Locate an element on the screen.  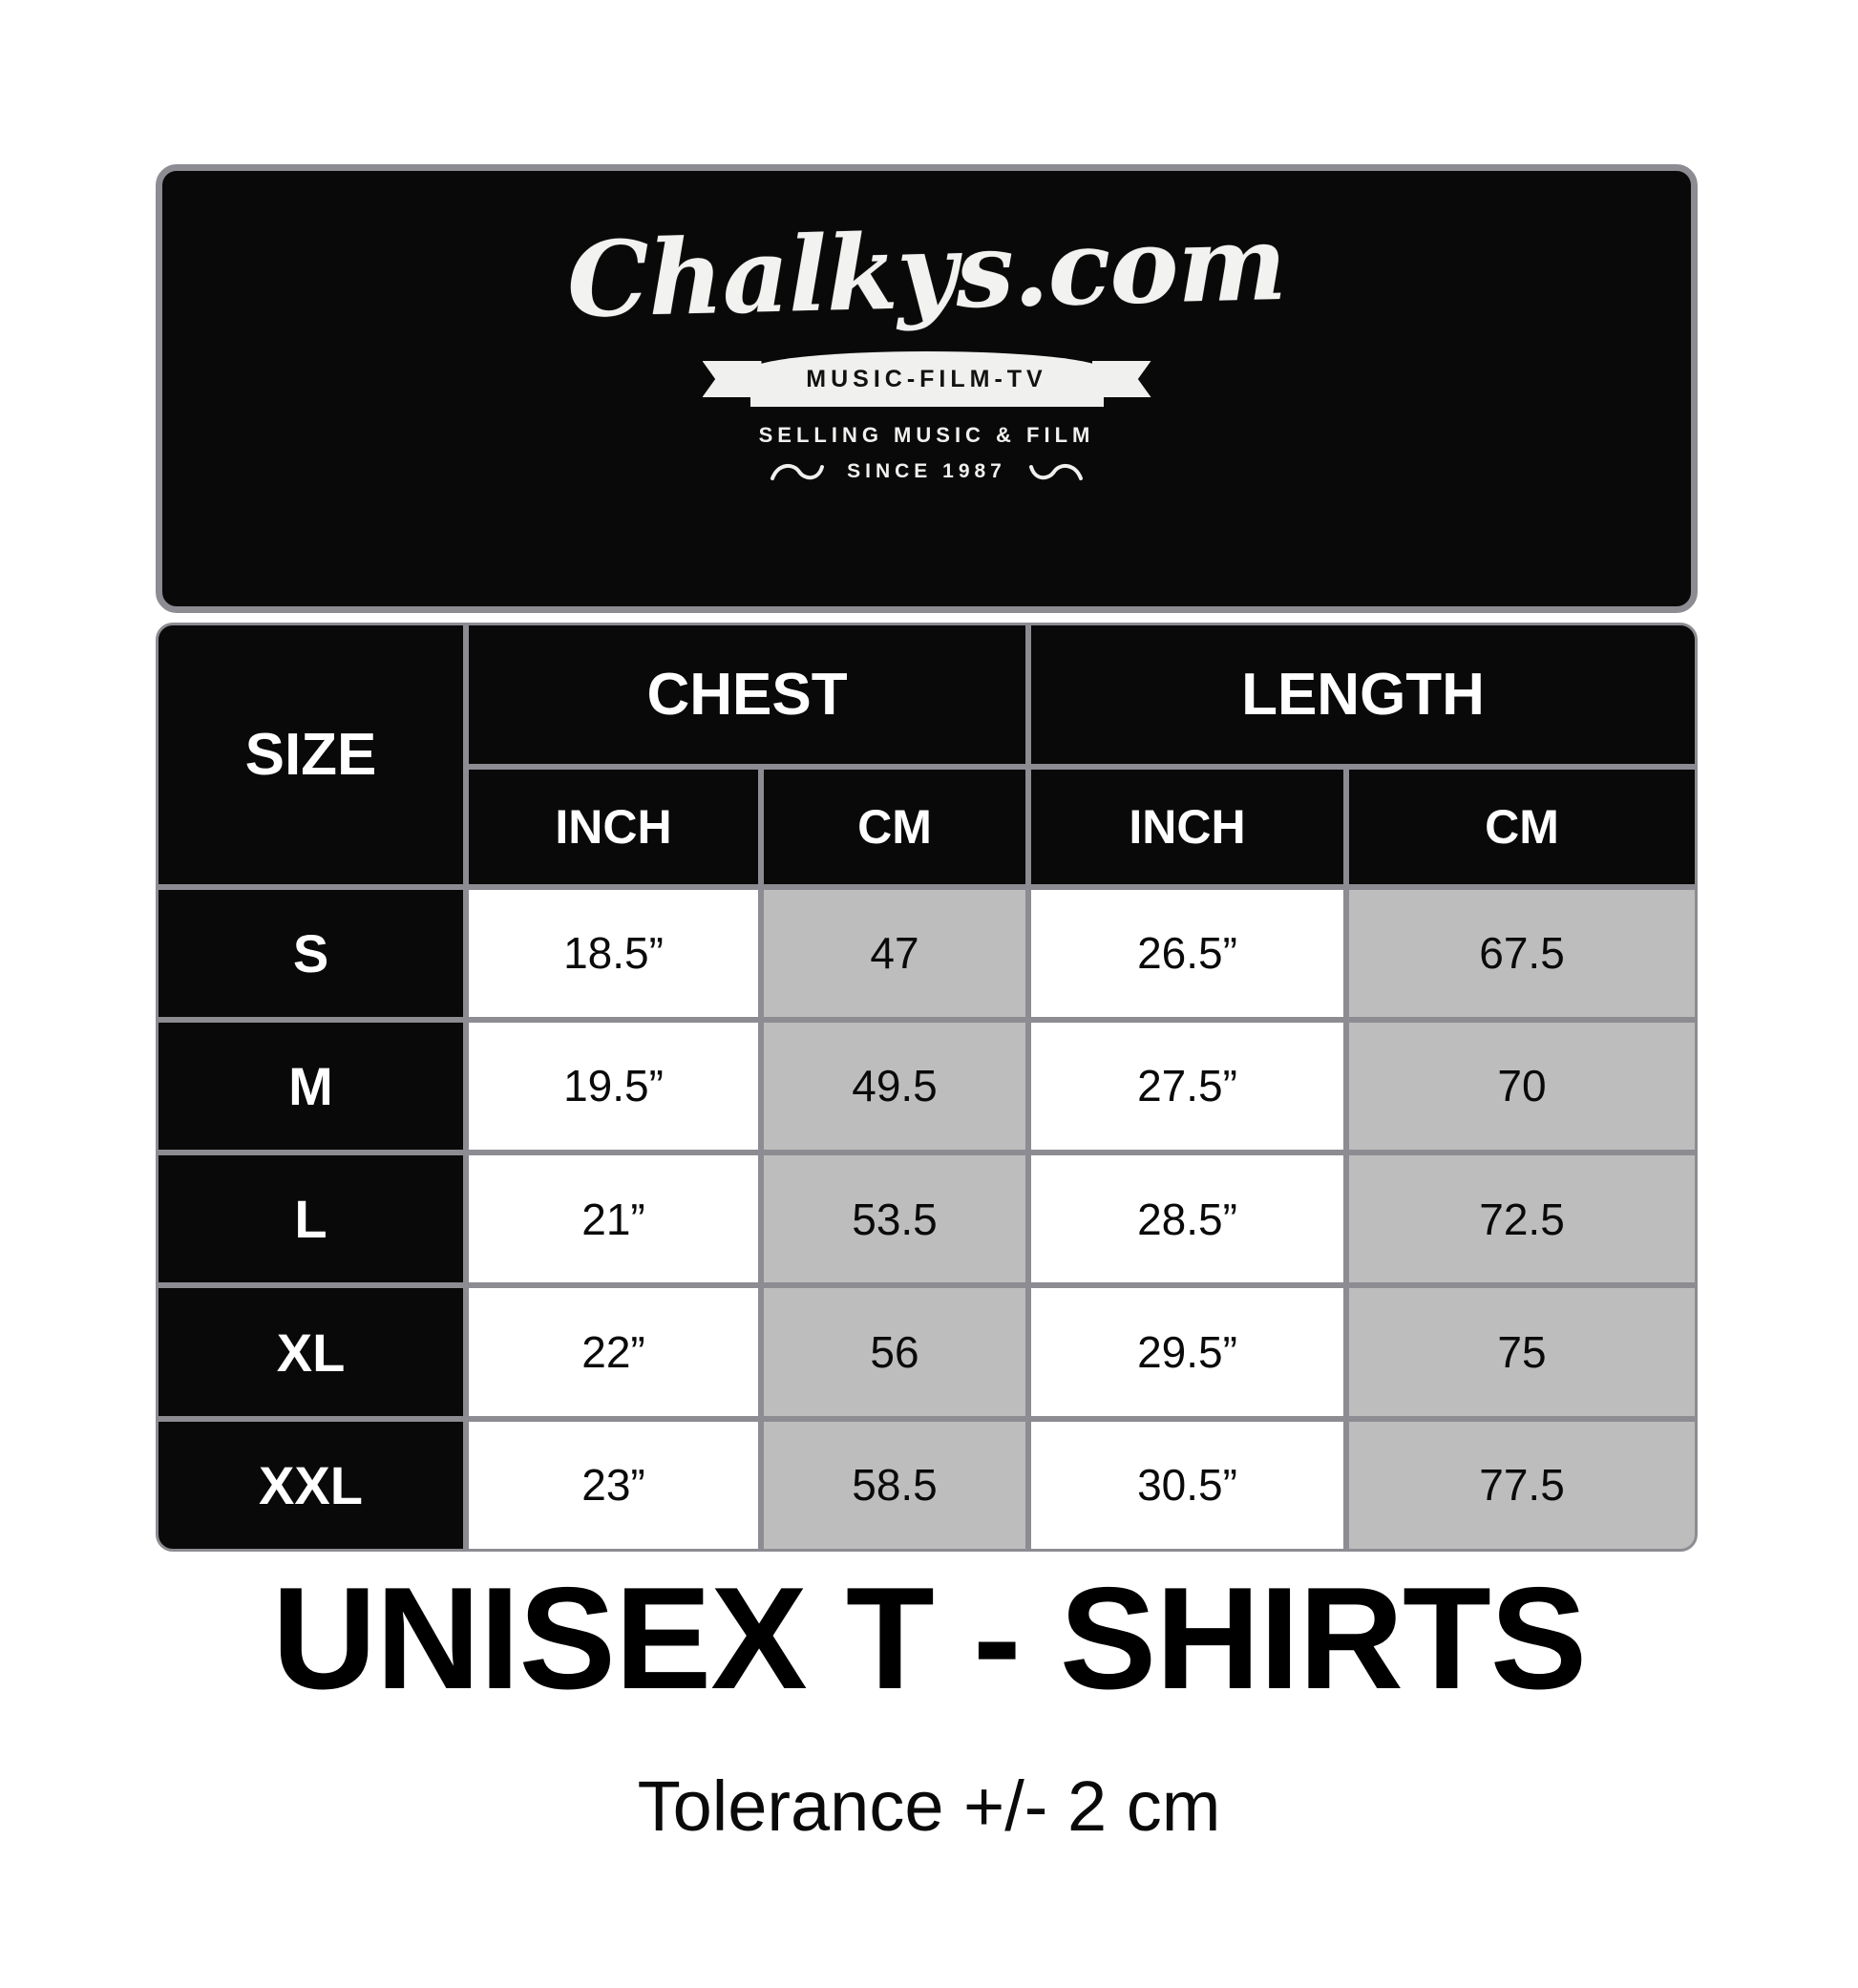
cell-size: L is located at coordinates (311, 1220).